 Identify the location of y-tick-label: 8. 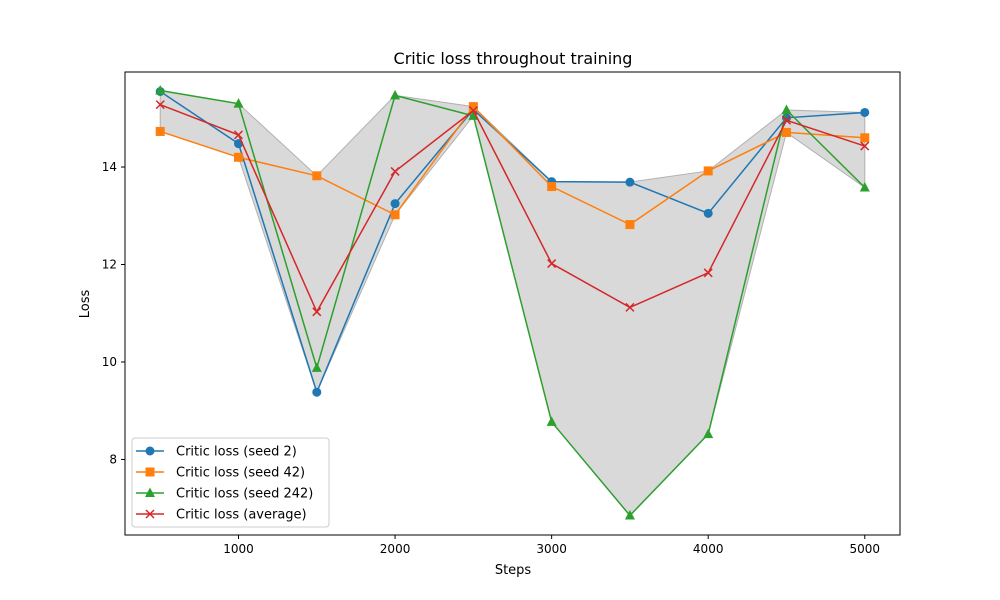
(113, 459).